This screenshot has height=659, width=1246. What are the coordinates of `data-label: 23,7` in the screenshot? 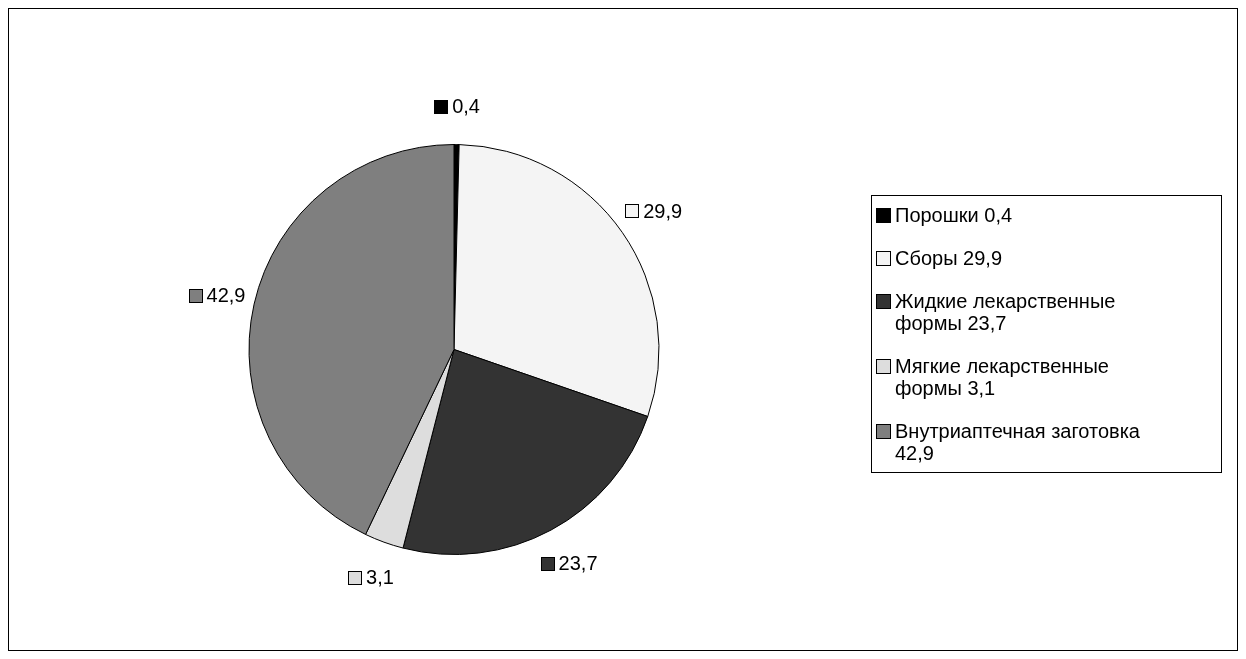 It's located at (578, 563).